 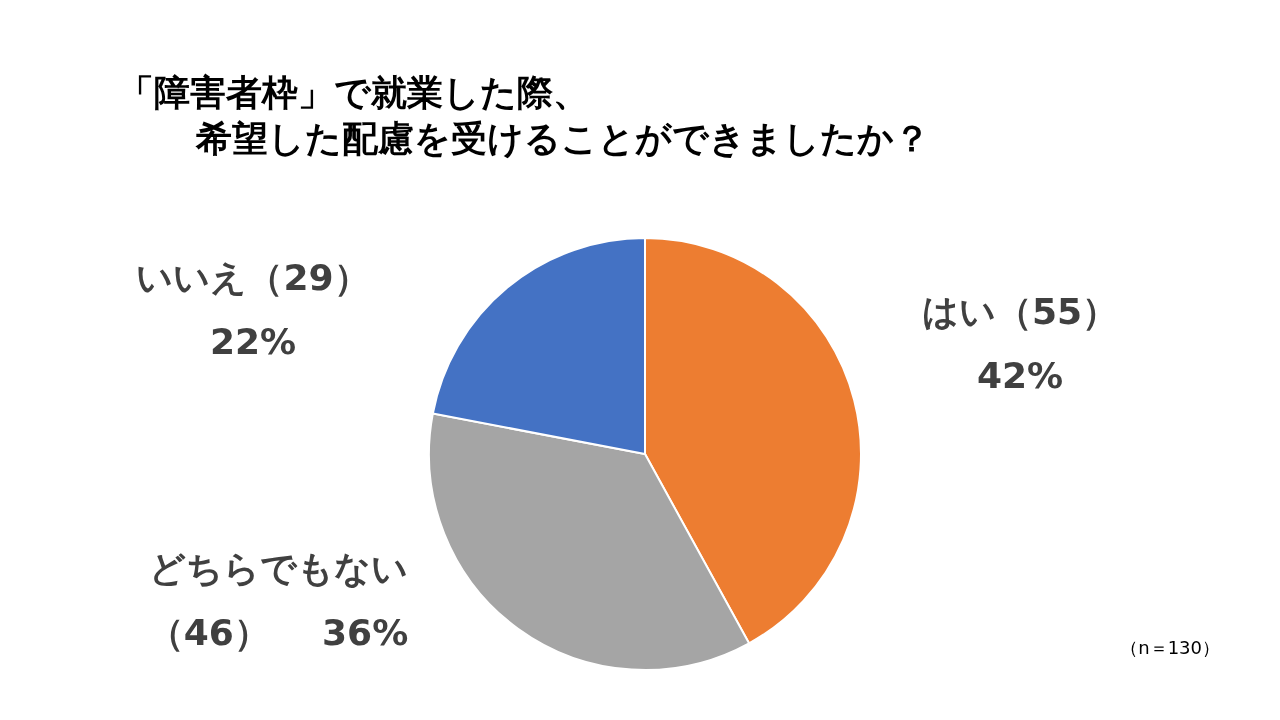 I want to click on slice-label: はい（55）, so click(x=1020, y=311).